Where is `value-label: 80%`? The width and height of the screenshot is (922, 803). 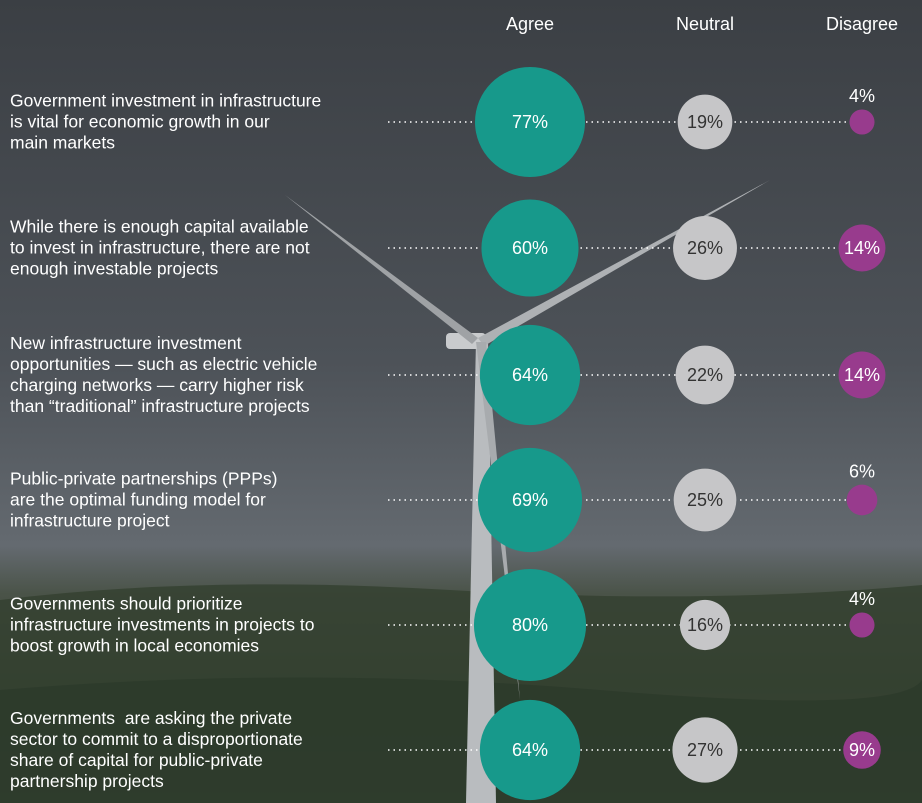
value-label: 80% is located at coordinates (530, 625).